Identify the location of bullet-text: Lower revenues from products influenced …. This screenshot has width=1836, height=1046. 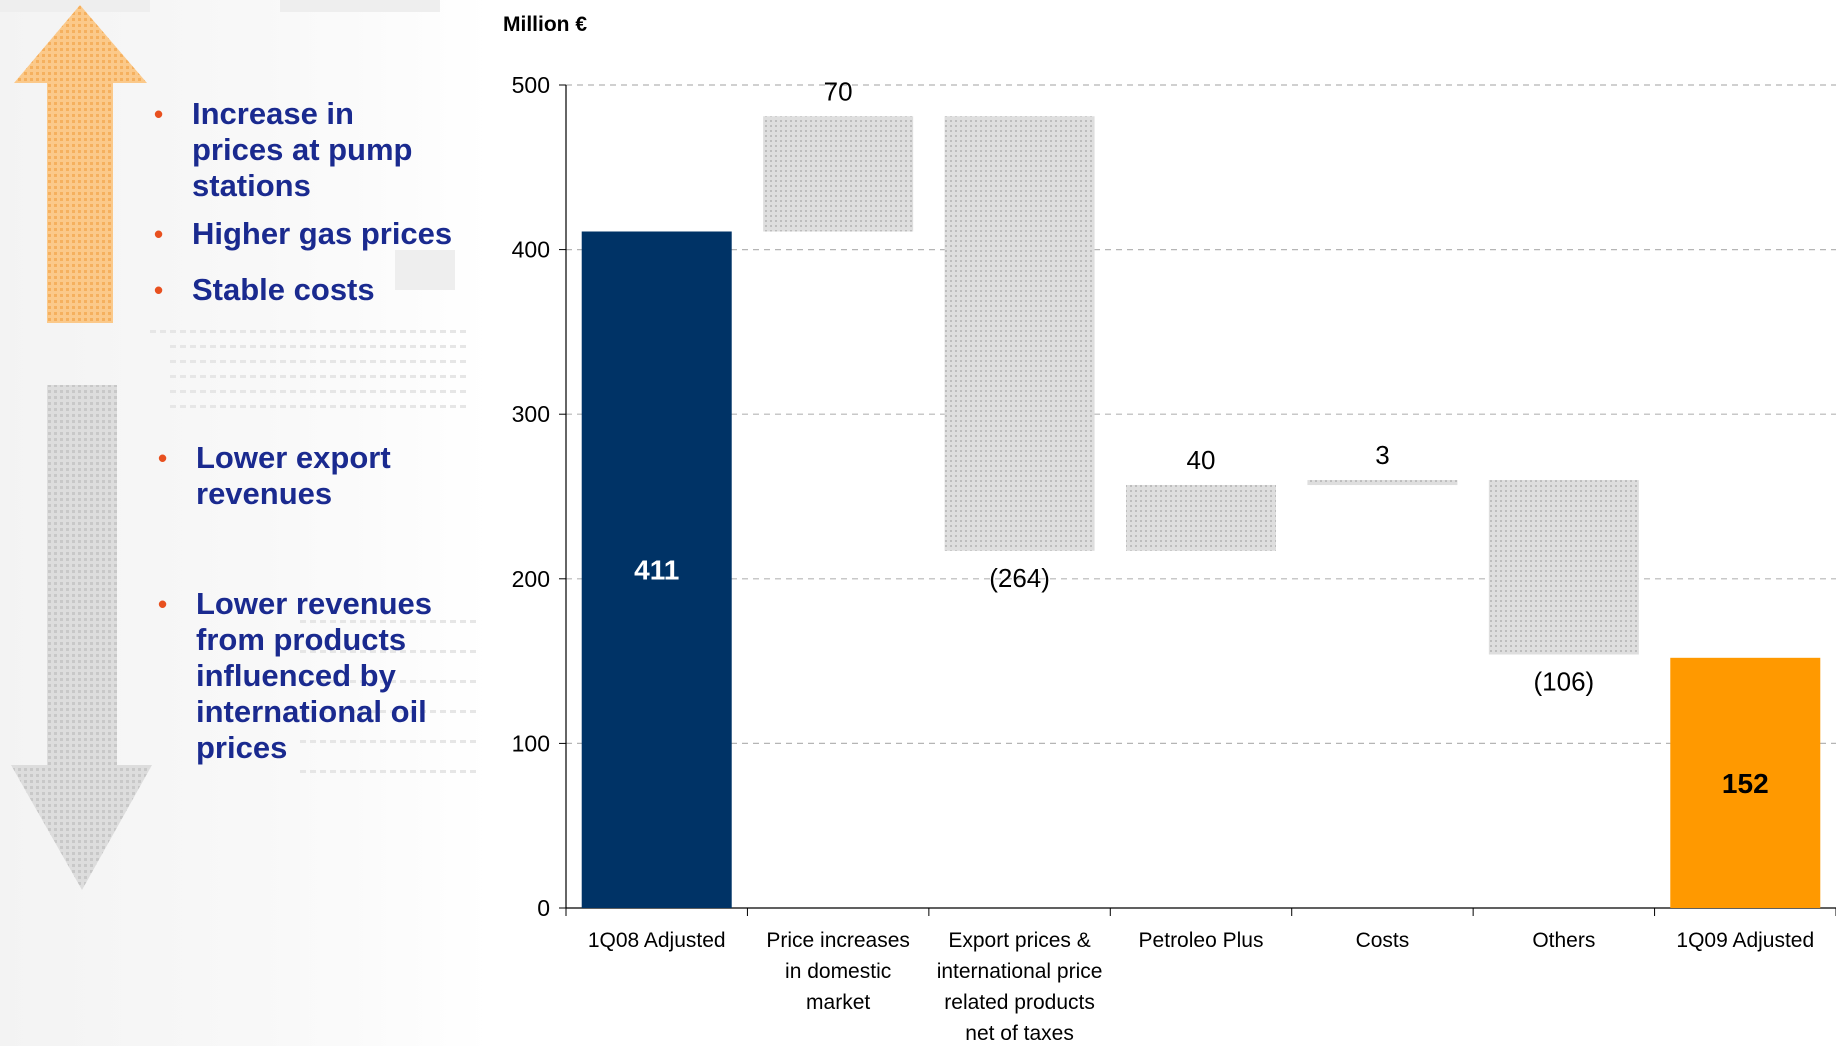
(314, 675).